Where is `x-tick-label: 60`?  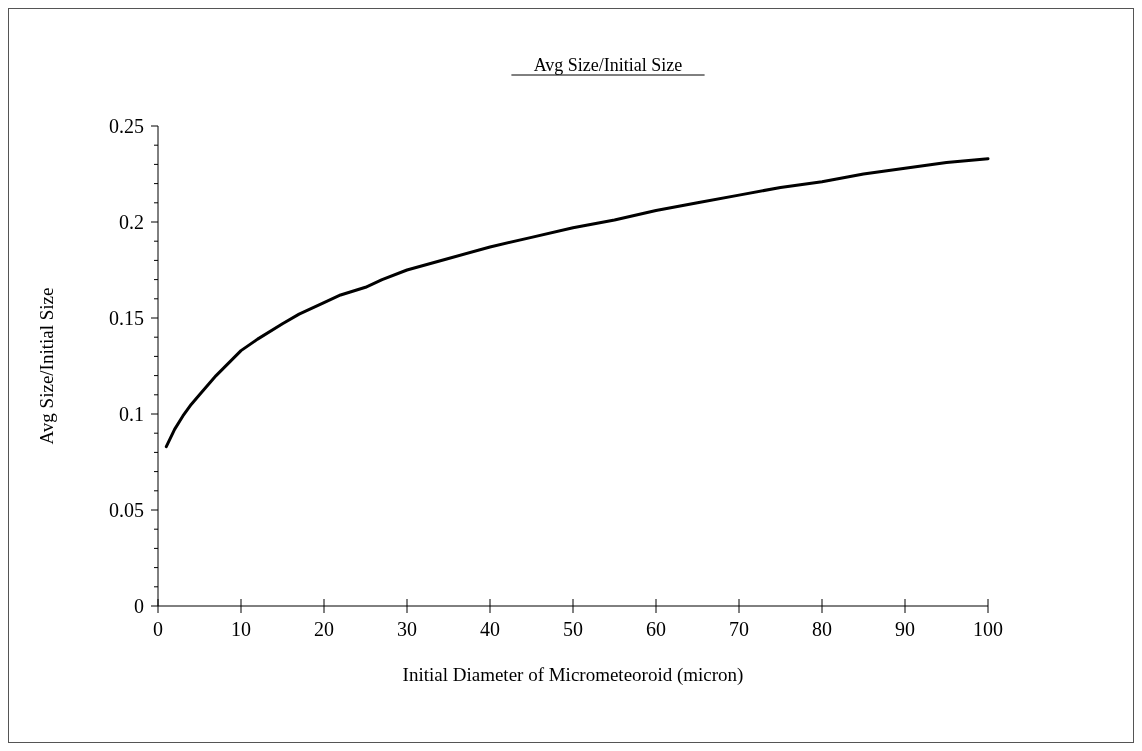 x-tick-label: 60 is located at coordinates (656, 629).